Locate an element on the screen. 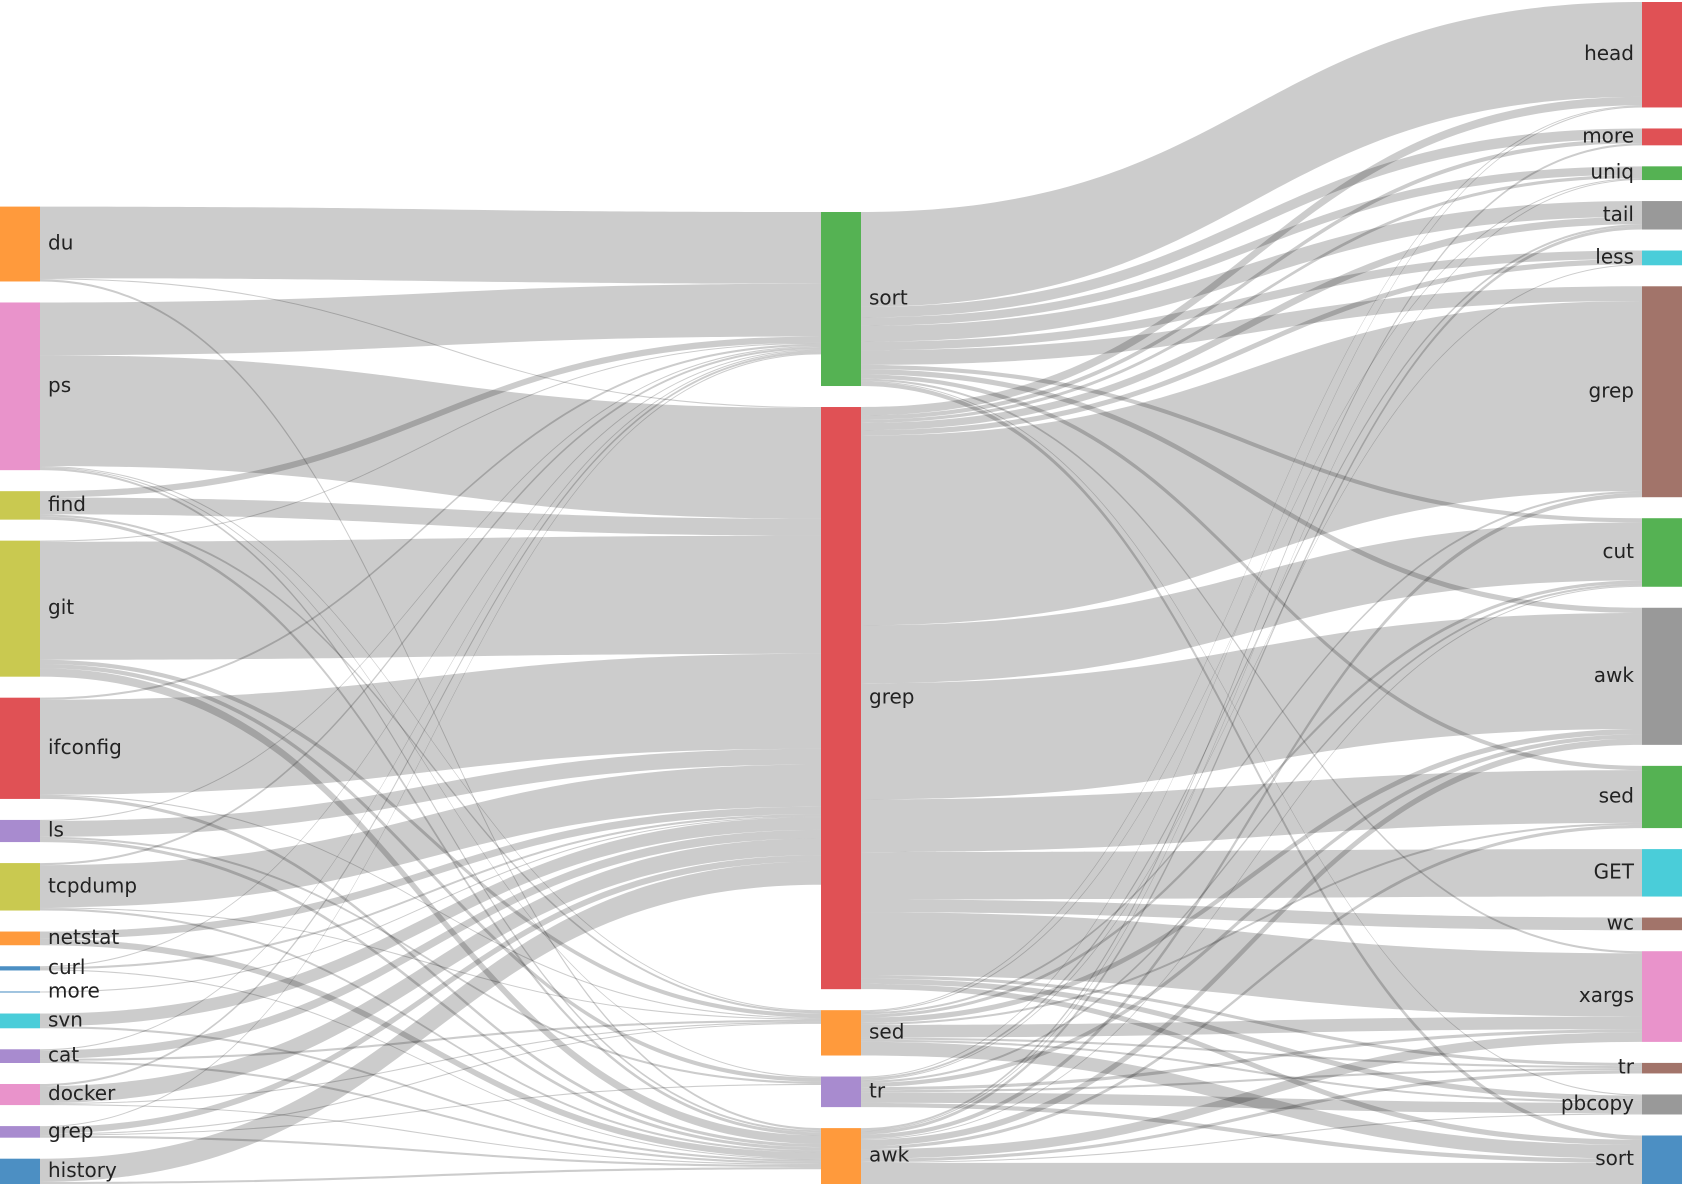 The height and width of the screenshot is (1190, 1682). node-label: ps is located at coordinates (59, 385).